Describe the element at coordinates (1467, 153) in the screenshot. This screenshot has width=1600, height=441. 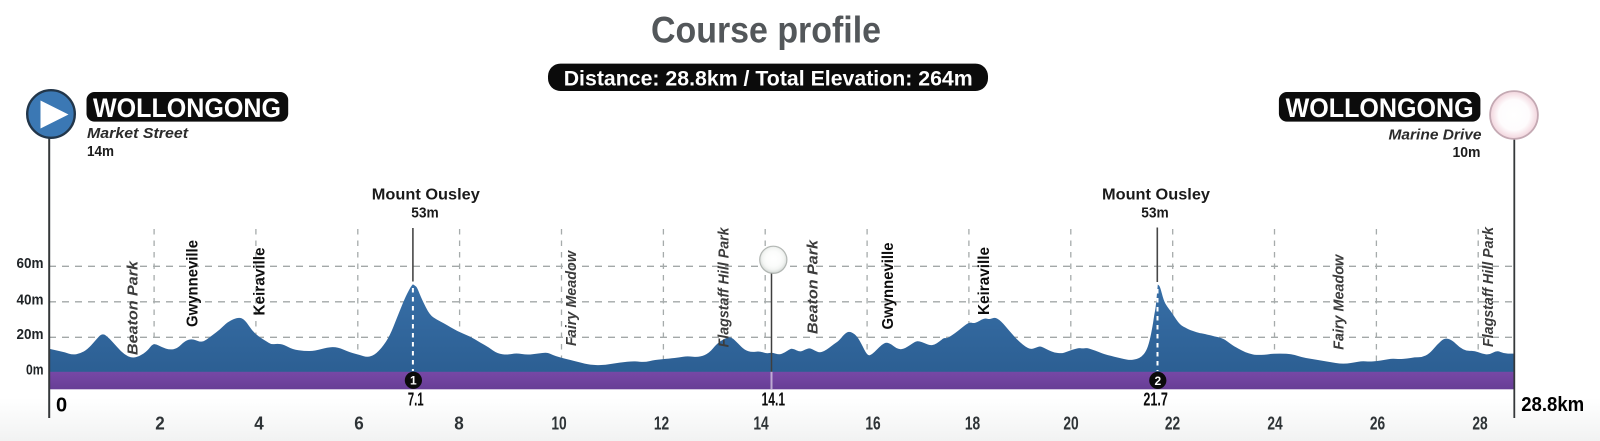
I see `svg-text: 10m` at that location.